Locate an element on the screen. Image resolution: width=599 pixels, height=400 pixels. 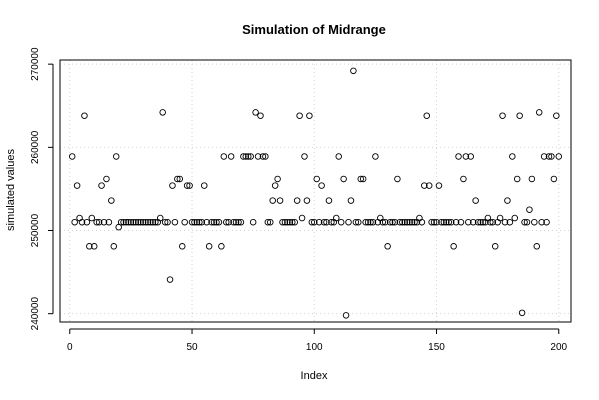
y-tick-label: 240000 is located at coordinates (35, 314).